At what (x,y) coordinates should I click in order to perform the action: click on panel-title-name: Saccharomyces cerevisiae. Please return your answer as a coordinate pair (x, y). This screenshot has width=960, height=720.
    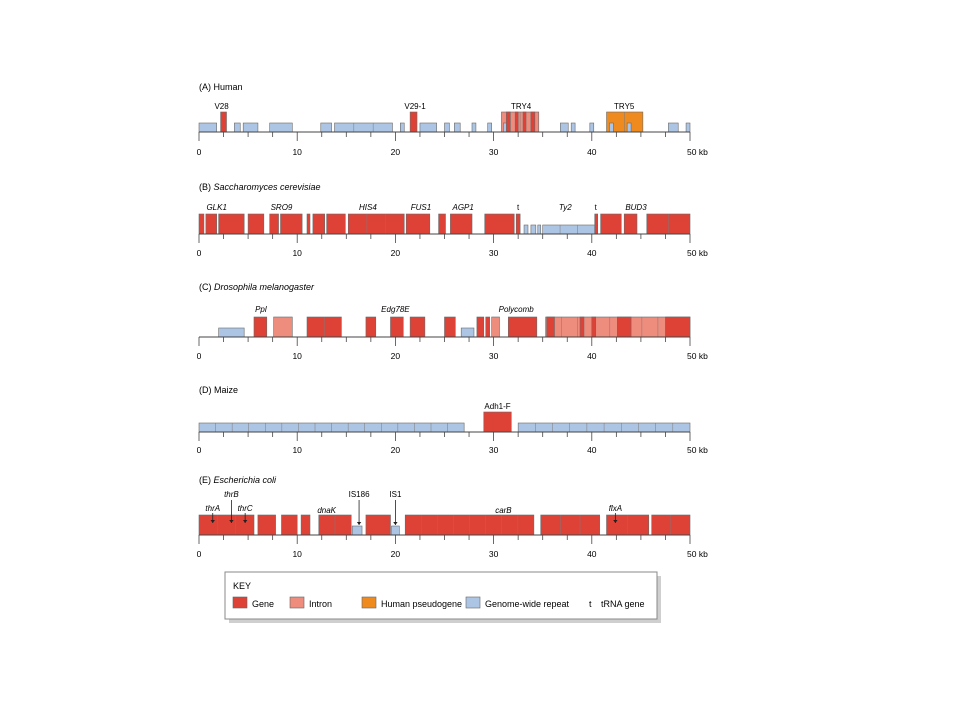
    Looking at the image, I should click on (267, 187).